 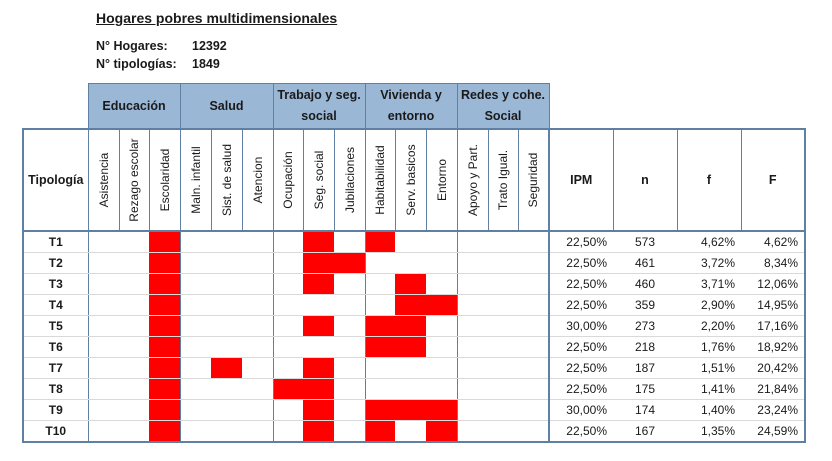 What do you see at coordinates (288, 180) in the screenshot?
I see `indicator-label: Ocupación` at bounding box center [288, 180].